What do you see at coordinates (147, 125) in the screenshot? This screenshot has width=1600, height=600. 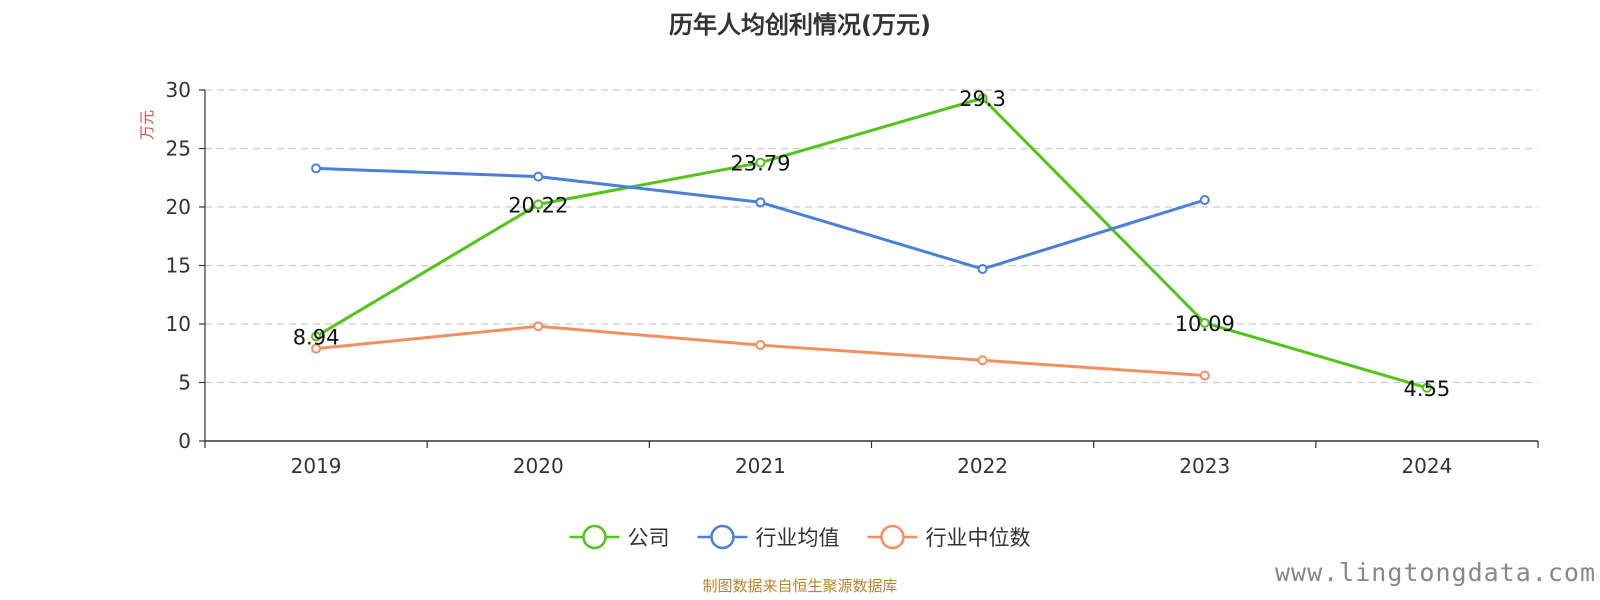 I see `y-axis-unit-label: 万元` at bounding box center [147, 125].